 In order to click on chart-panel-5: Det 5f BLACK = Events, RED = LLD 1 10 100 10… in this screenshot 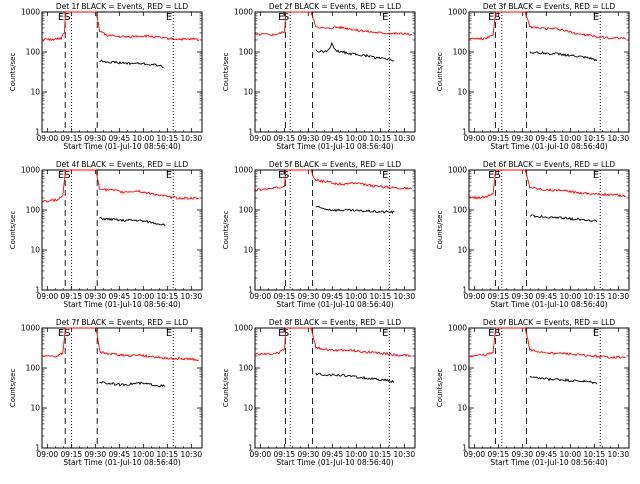, I will do `click(319, 234)`.